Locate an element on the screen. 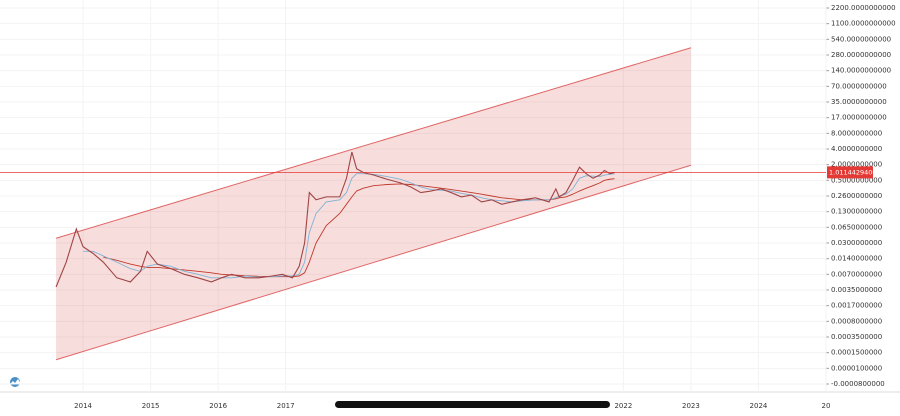 This screenshot has width=900, height=416. last-price-box is located at coordinates (850, 172).